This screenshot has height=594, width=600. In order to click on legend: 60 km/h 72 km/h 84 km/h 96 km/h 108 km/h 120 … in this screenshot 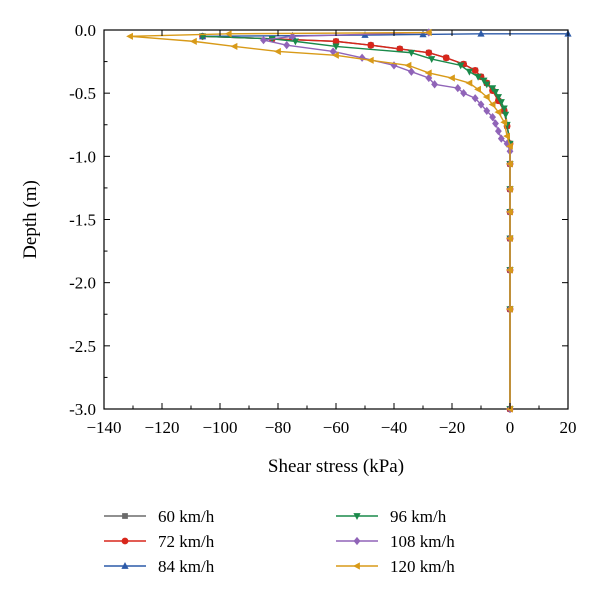, I will do `click(279, 541)`.